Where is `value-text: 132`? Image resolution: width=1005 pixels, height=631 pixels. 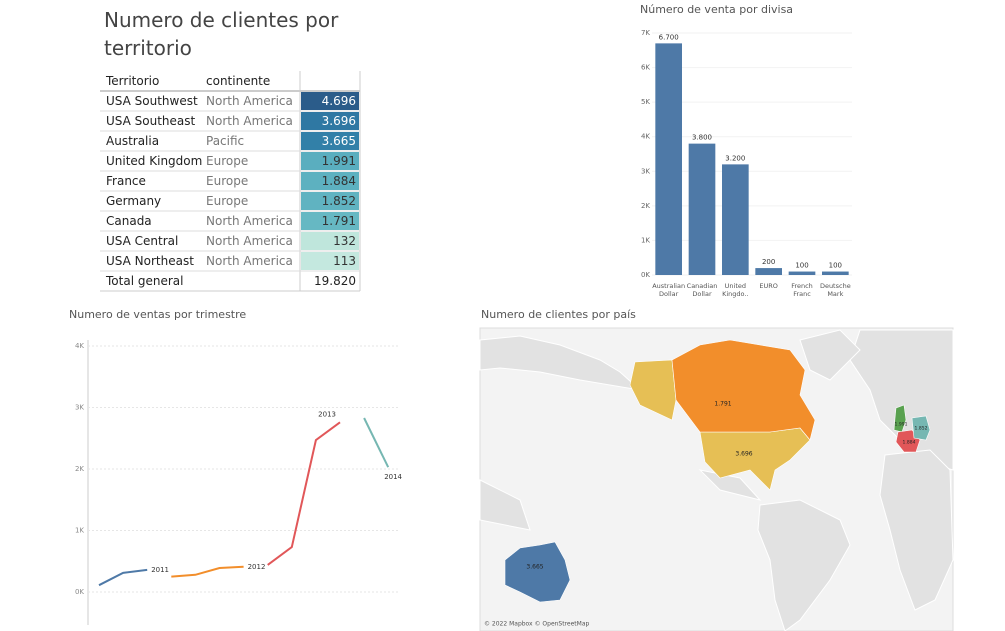
value-text: 132 is located at coordinates (344, 241).